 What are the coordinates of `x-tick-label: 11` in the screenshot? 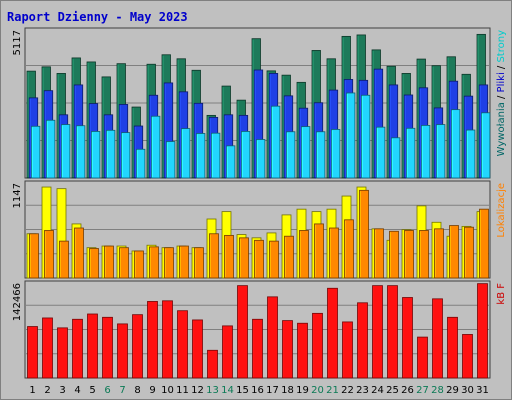 It's located at (182, 390).